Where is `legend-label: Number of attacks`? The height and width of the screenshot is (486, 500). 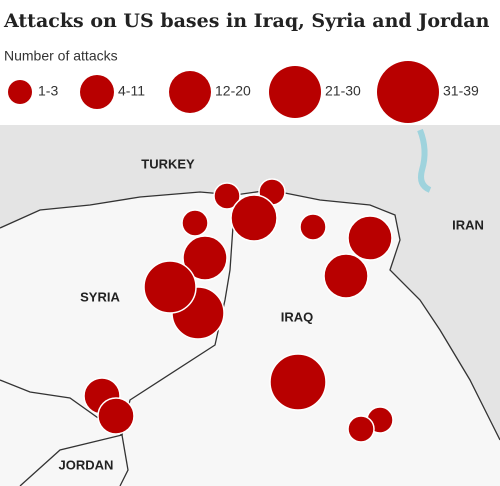 legend-label: Number of attacks is located at coordinates (61, 56).